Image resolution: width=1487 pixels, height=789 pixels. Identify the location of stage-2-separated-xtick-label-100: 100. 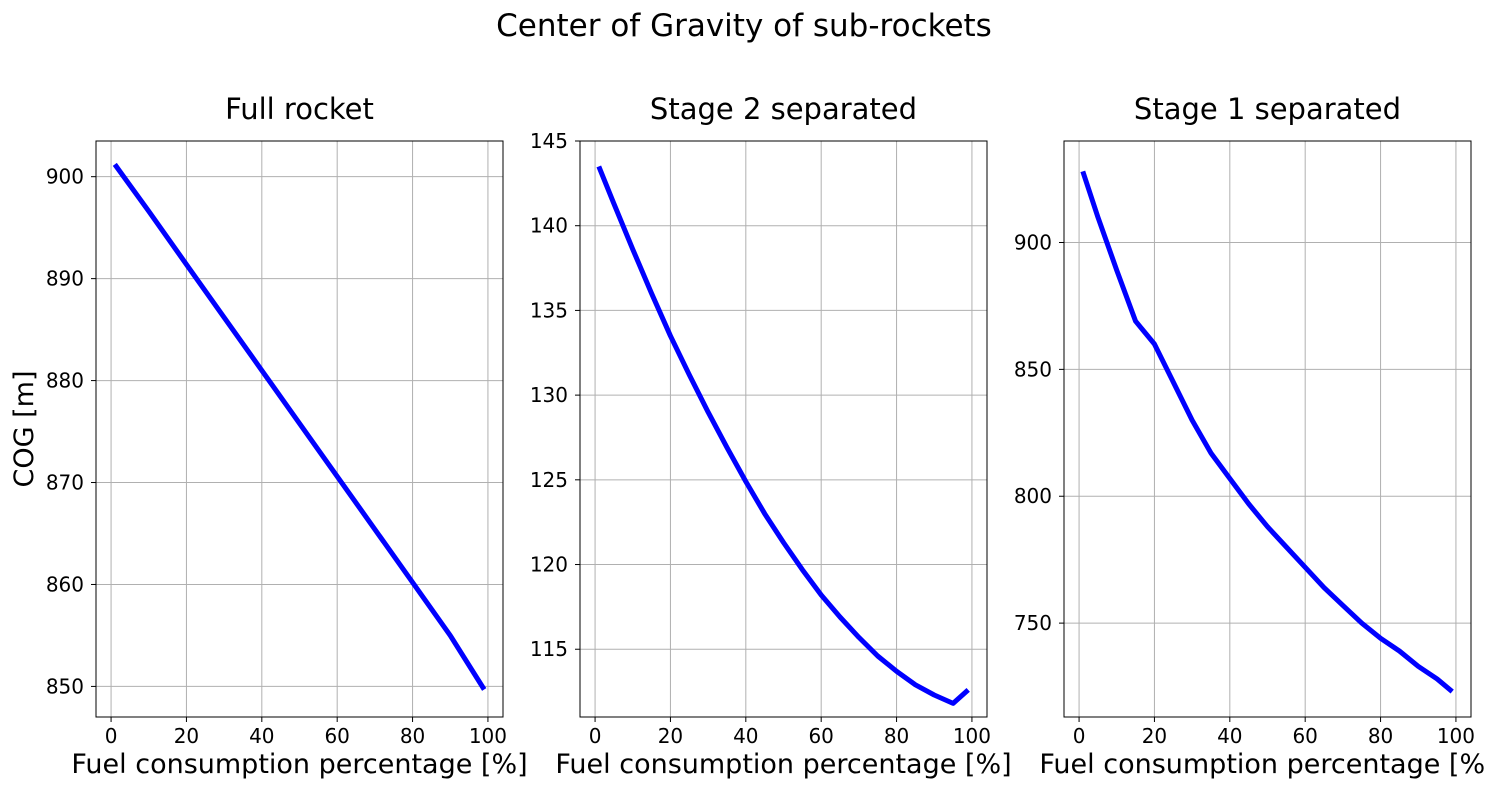
(972, 736).